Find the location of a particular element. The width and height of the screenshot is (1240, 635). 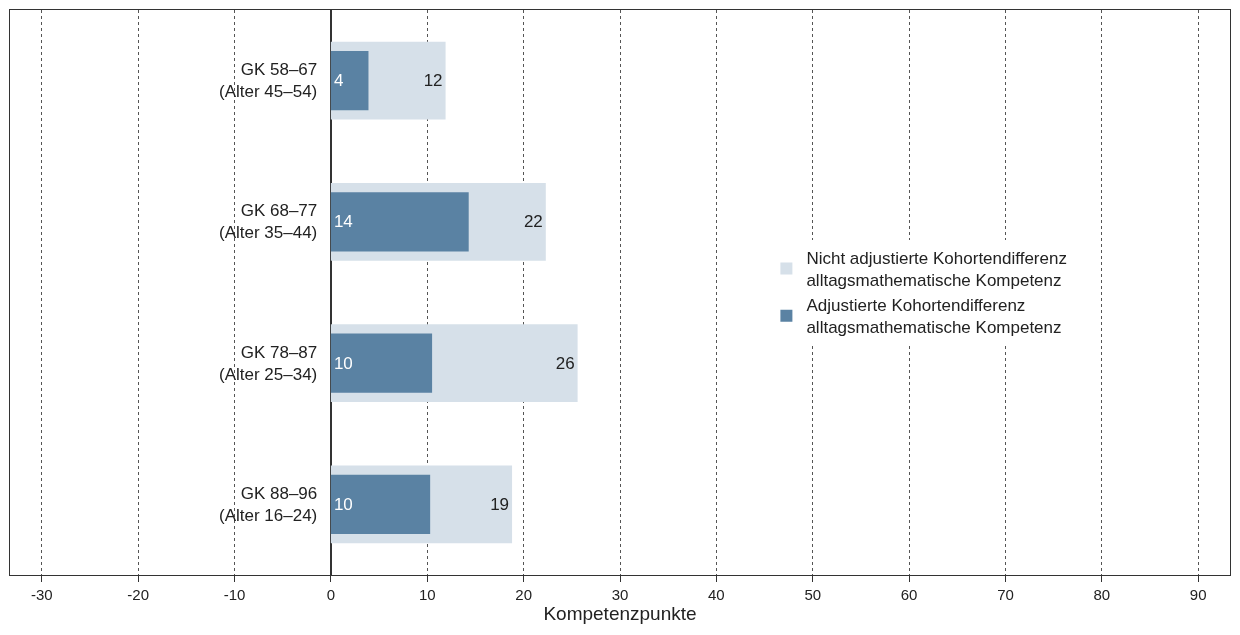

y-tick-label: GK 58–67 (Alter 45–54) is located at coordinates (268, 81).